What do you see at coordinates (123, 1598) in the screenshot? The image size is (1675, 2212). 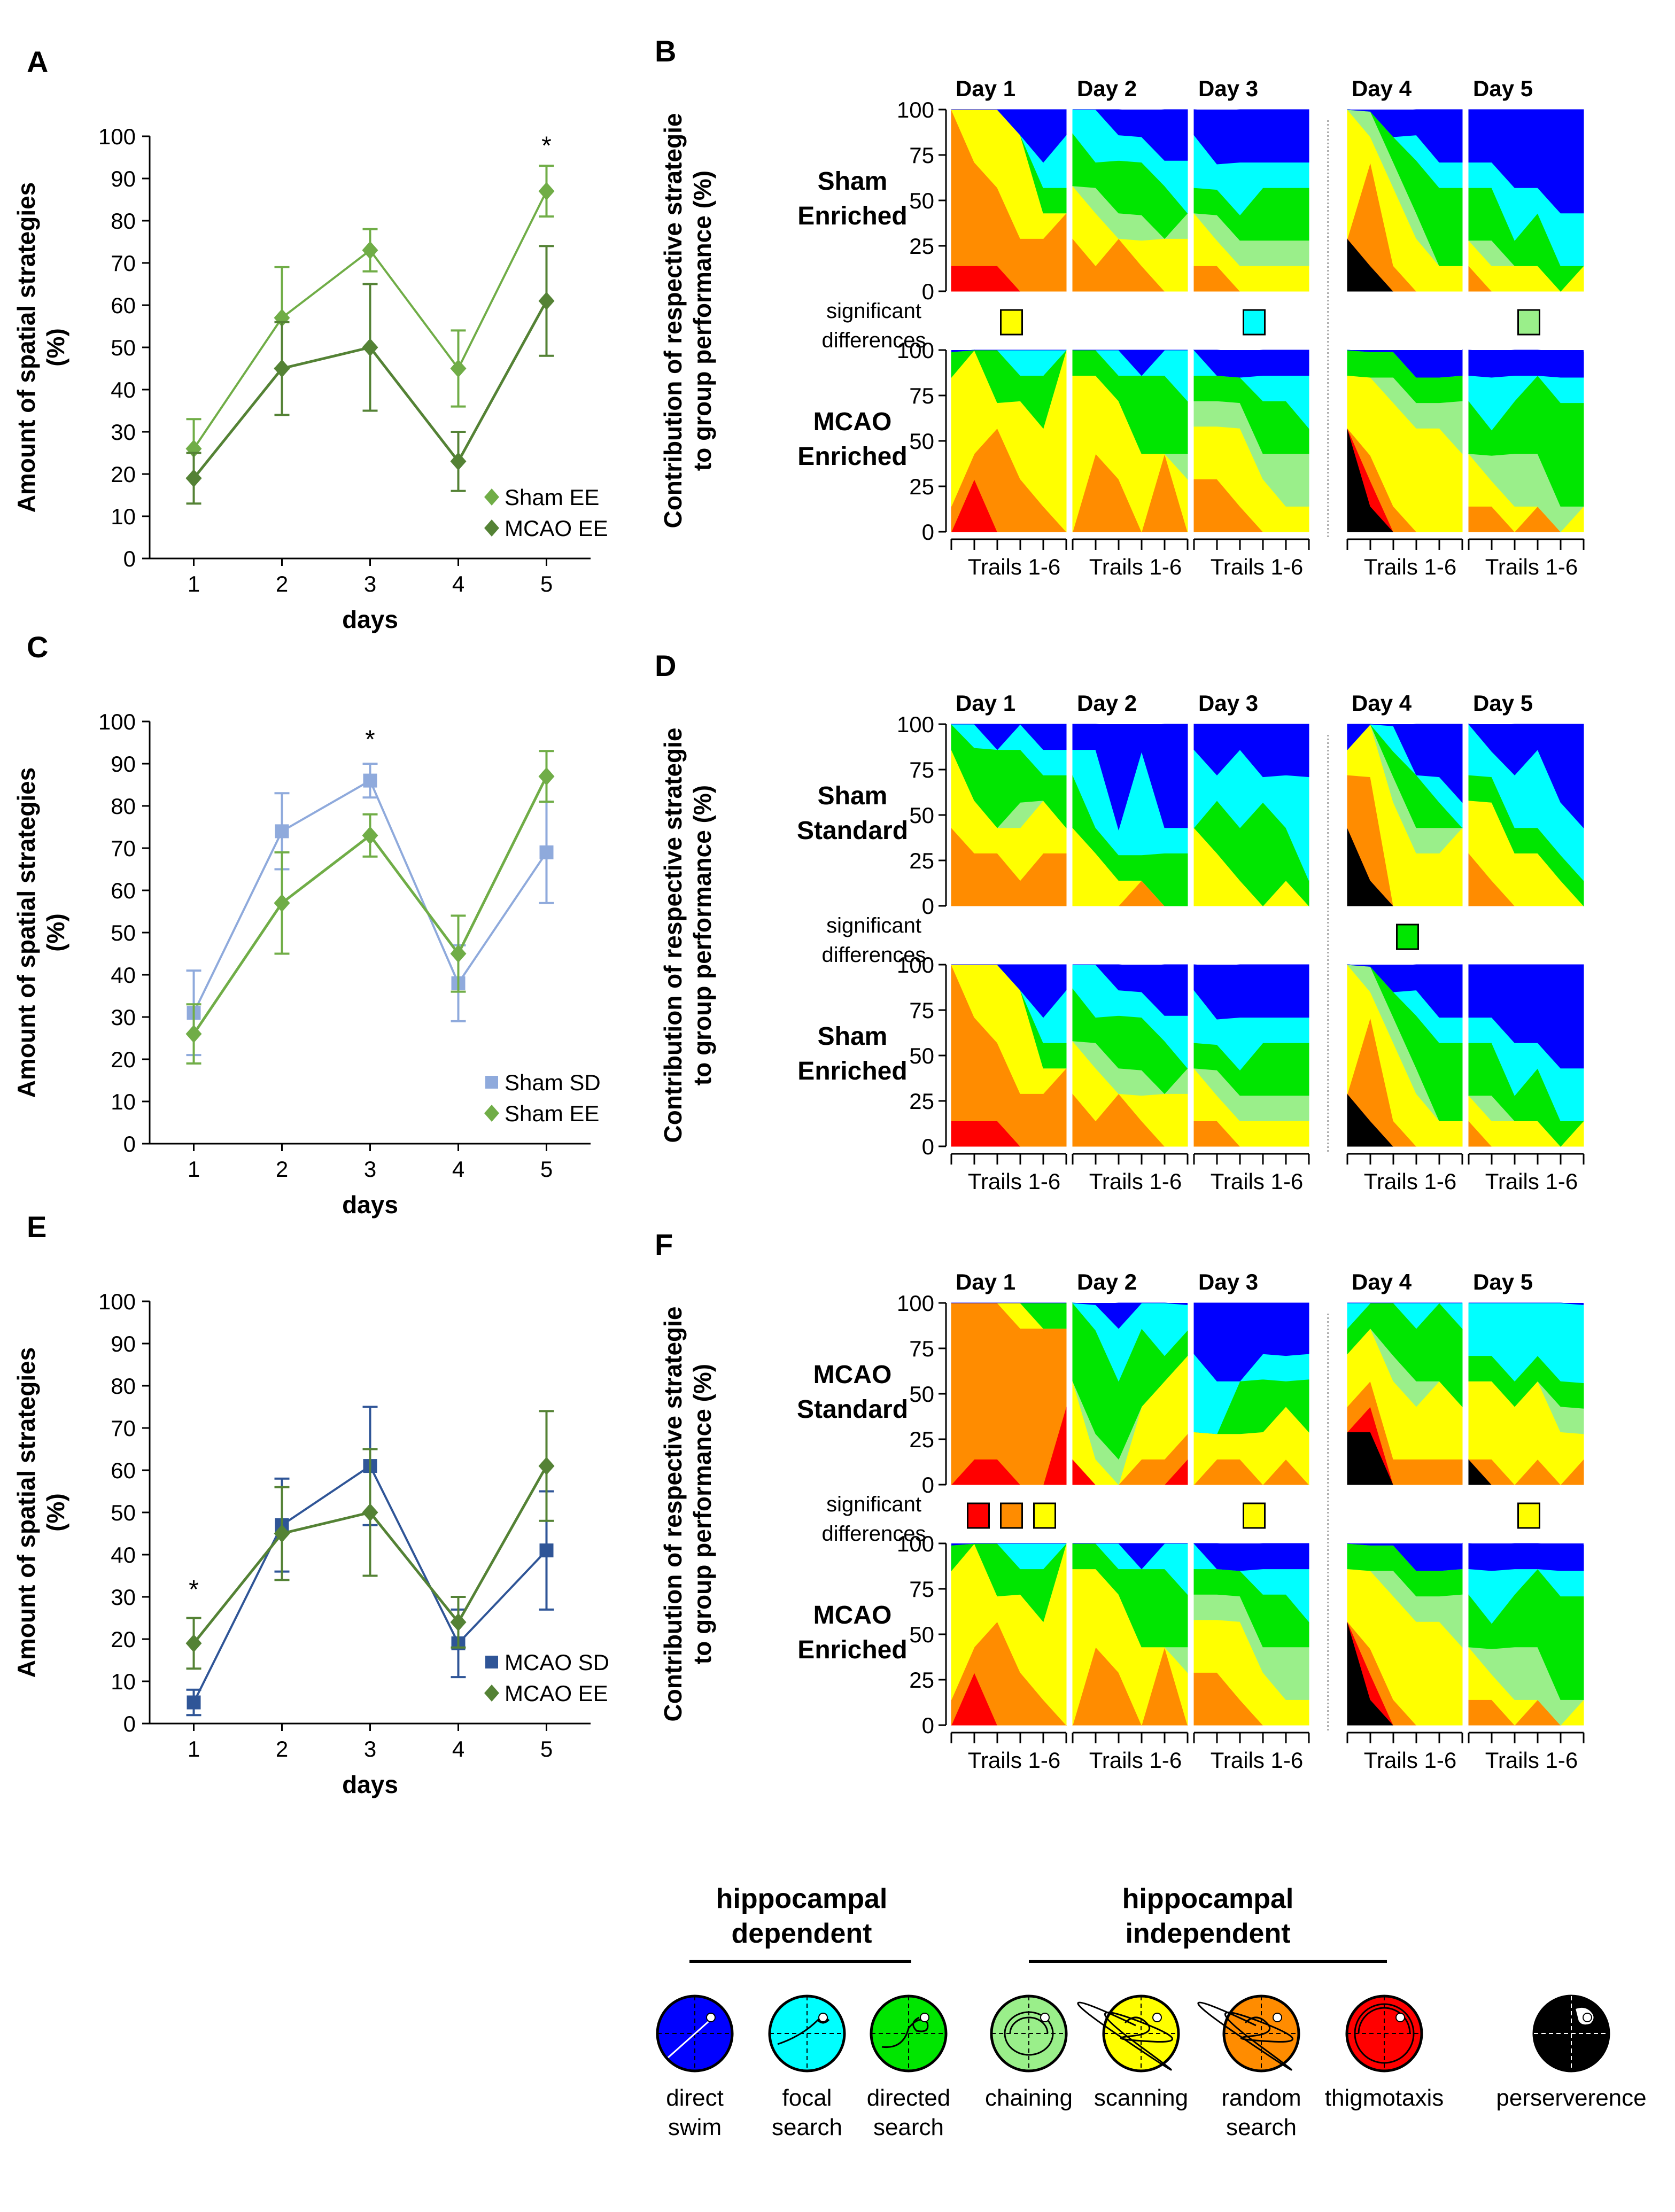 I see `y-tick-label: 30` at bounding box center [123, 1598].